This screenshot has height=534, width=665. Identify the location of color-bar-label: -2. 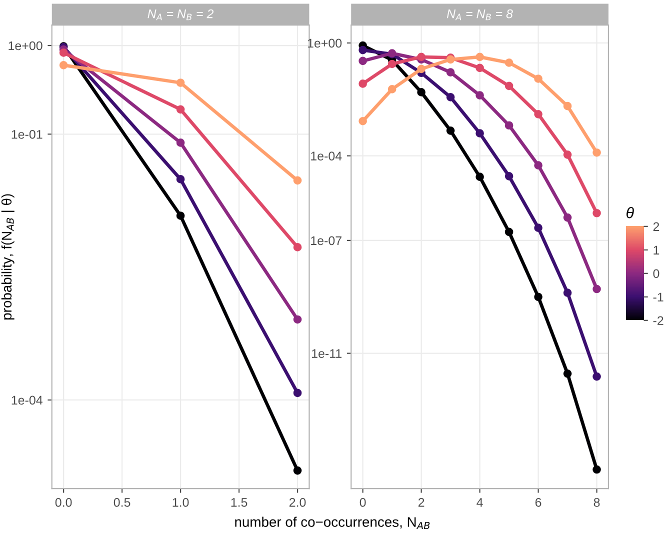
(658, 320).